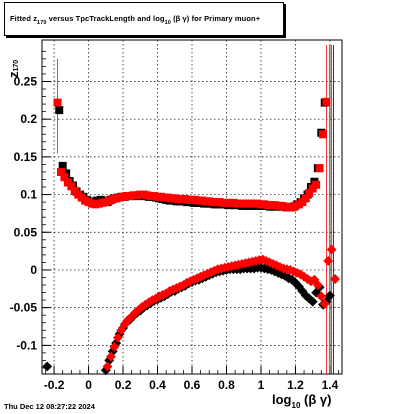 This screenshot has width=400, height=414. What do you see at coordinates (123, 385) in the screenshot?
I see `x-tick-label: 0.2` at bounding box center [123, 385].